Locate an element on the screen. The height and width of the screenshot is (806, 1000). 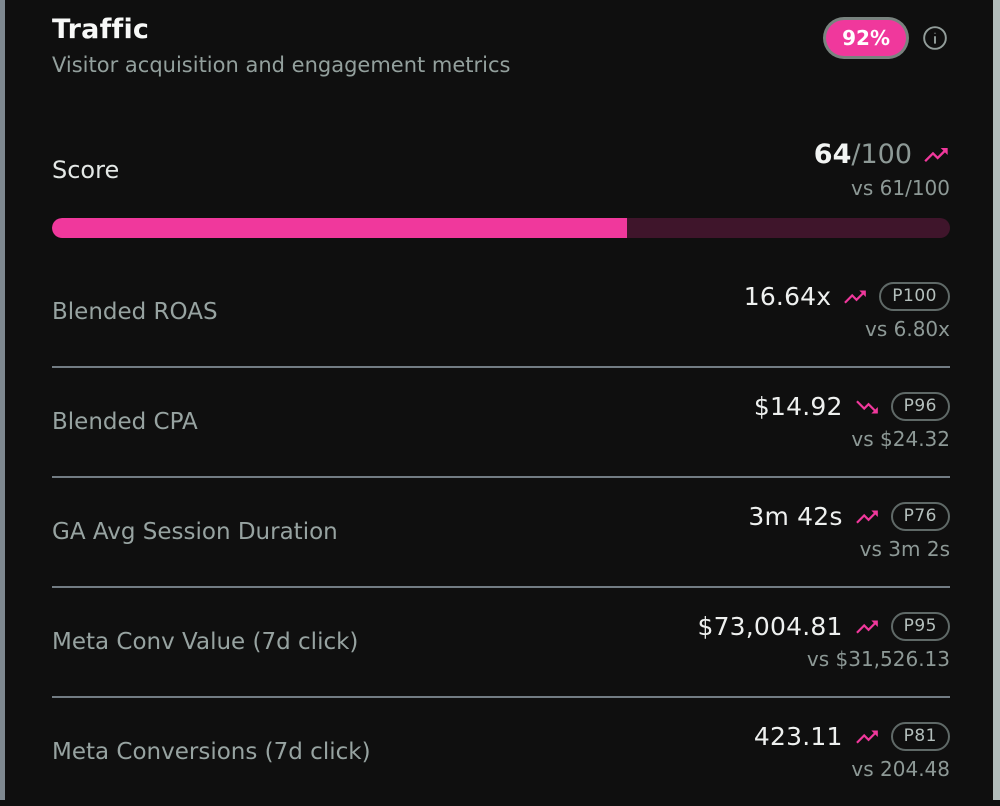
page-edge-left is located at coordinates (2, 400).